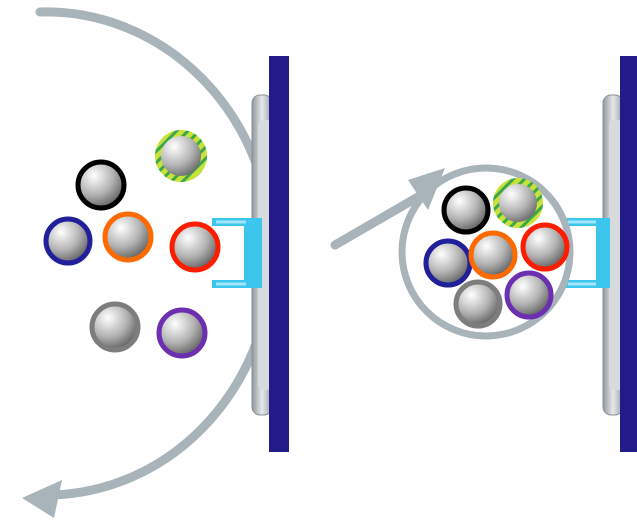 This screenshot has height=524, width=637. What do you see at coordinates (128, 237) in the screenshot?
I see `particle-orange` at bounding box center [128, 237].